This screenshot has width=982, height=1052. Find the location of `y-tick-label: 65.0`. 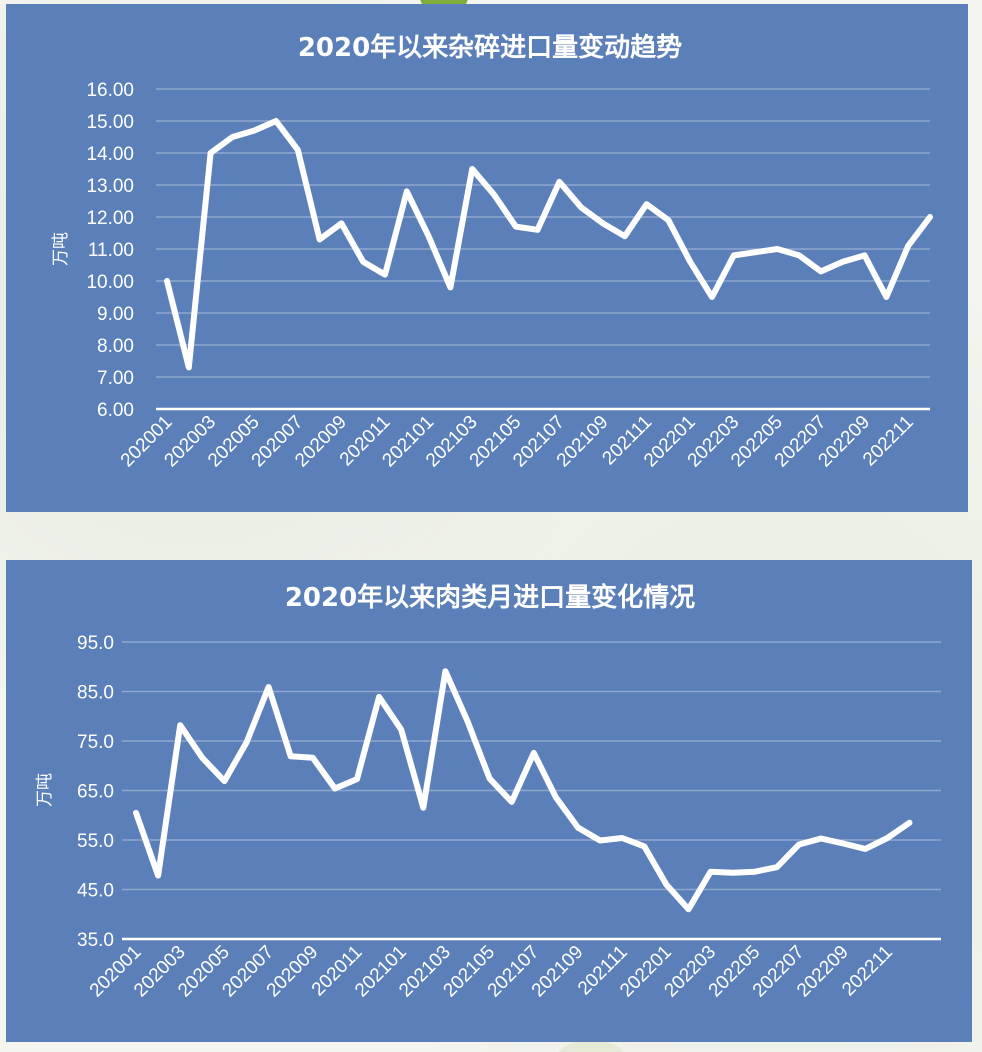

y-tick-label: 65.0 is located at coordinates (95, 792).